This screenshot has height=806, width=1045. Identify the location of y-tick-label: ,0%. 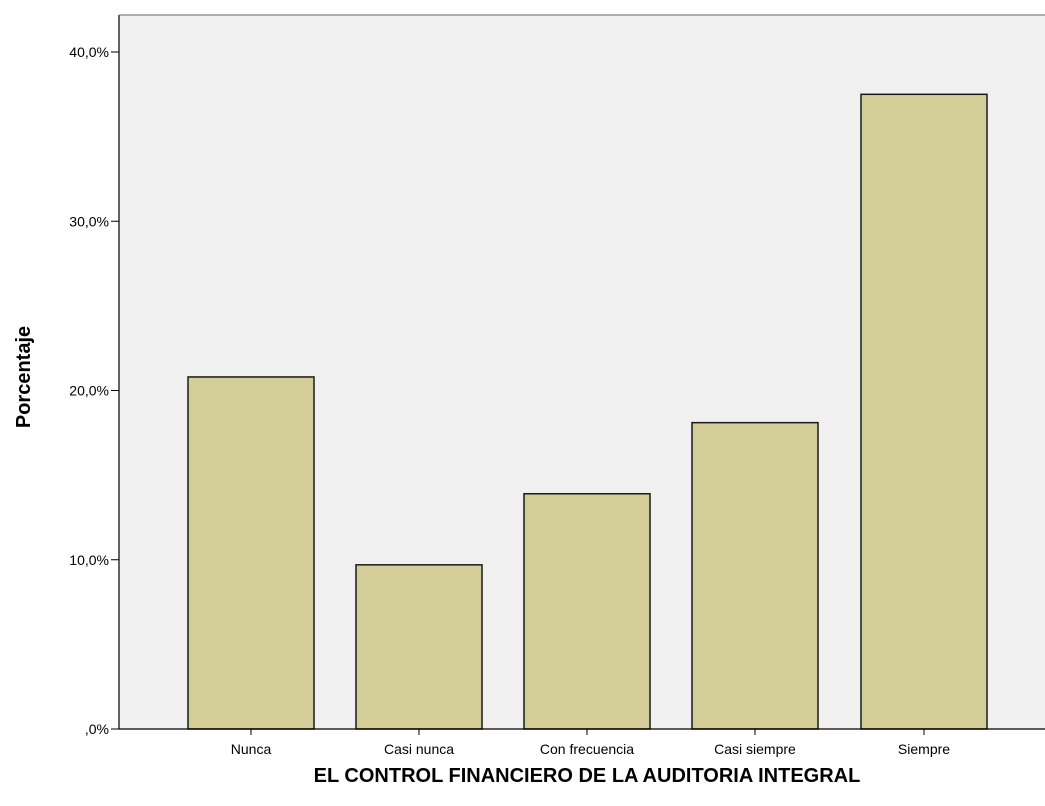
(97, 729).